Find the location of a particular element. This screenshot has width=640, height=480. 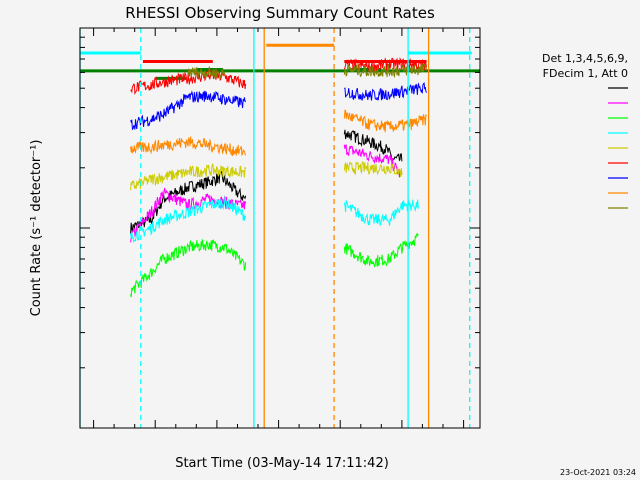

x-axis-label: Start Time (03-May-14 17:11:42) is located at coordinates (282, 463).